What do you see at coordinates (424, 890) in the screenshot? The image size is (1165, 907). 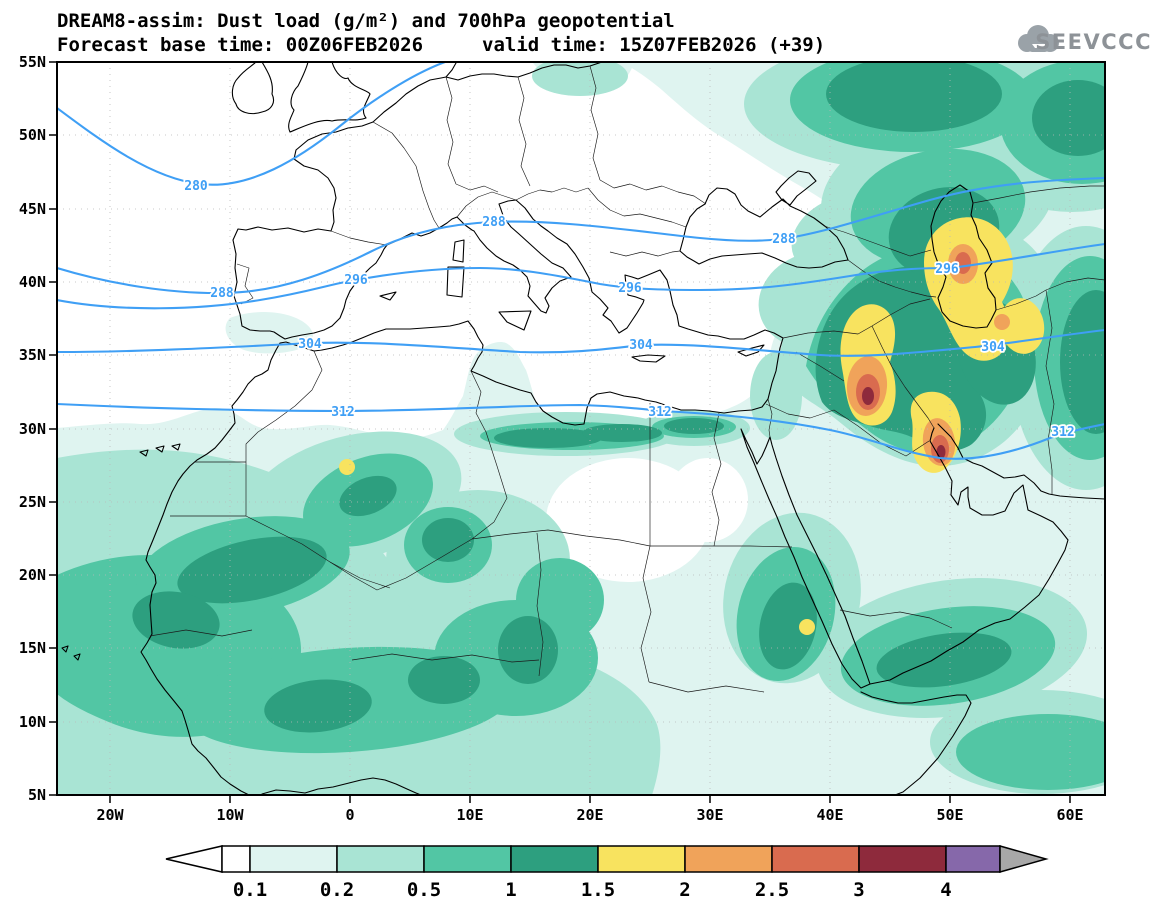 I see `colorbar-label: 0.5` at bounding box center [424, 890].